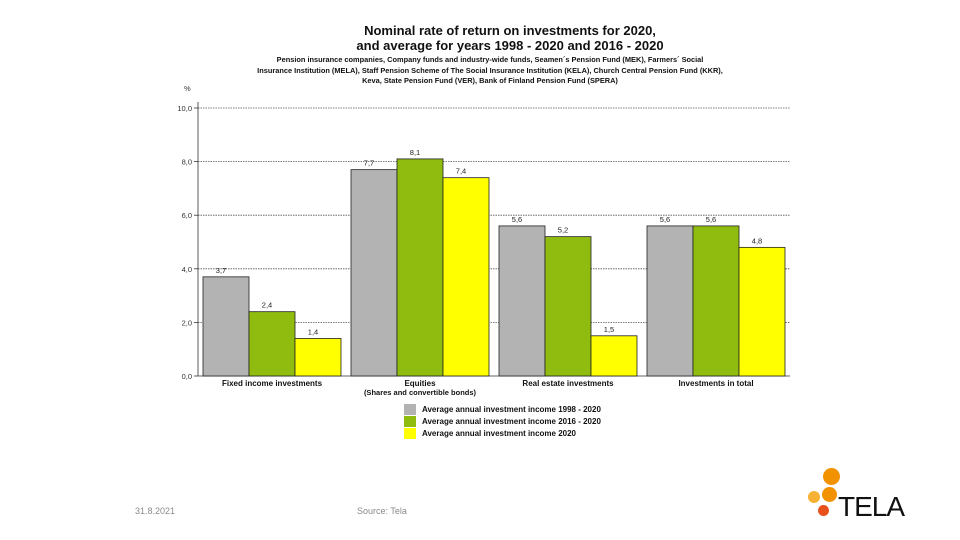 This screenshot has height=540, width=960. What do you see at coordinates (155, 511) in the screenshot?
I see `footer-date: 31.8.2021` at bounding box center [155, 511].